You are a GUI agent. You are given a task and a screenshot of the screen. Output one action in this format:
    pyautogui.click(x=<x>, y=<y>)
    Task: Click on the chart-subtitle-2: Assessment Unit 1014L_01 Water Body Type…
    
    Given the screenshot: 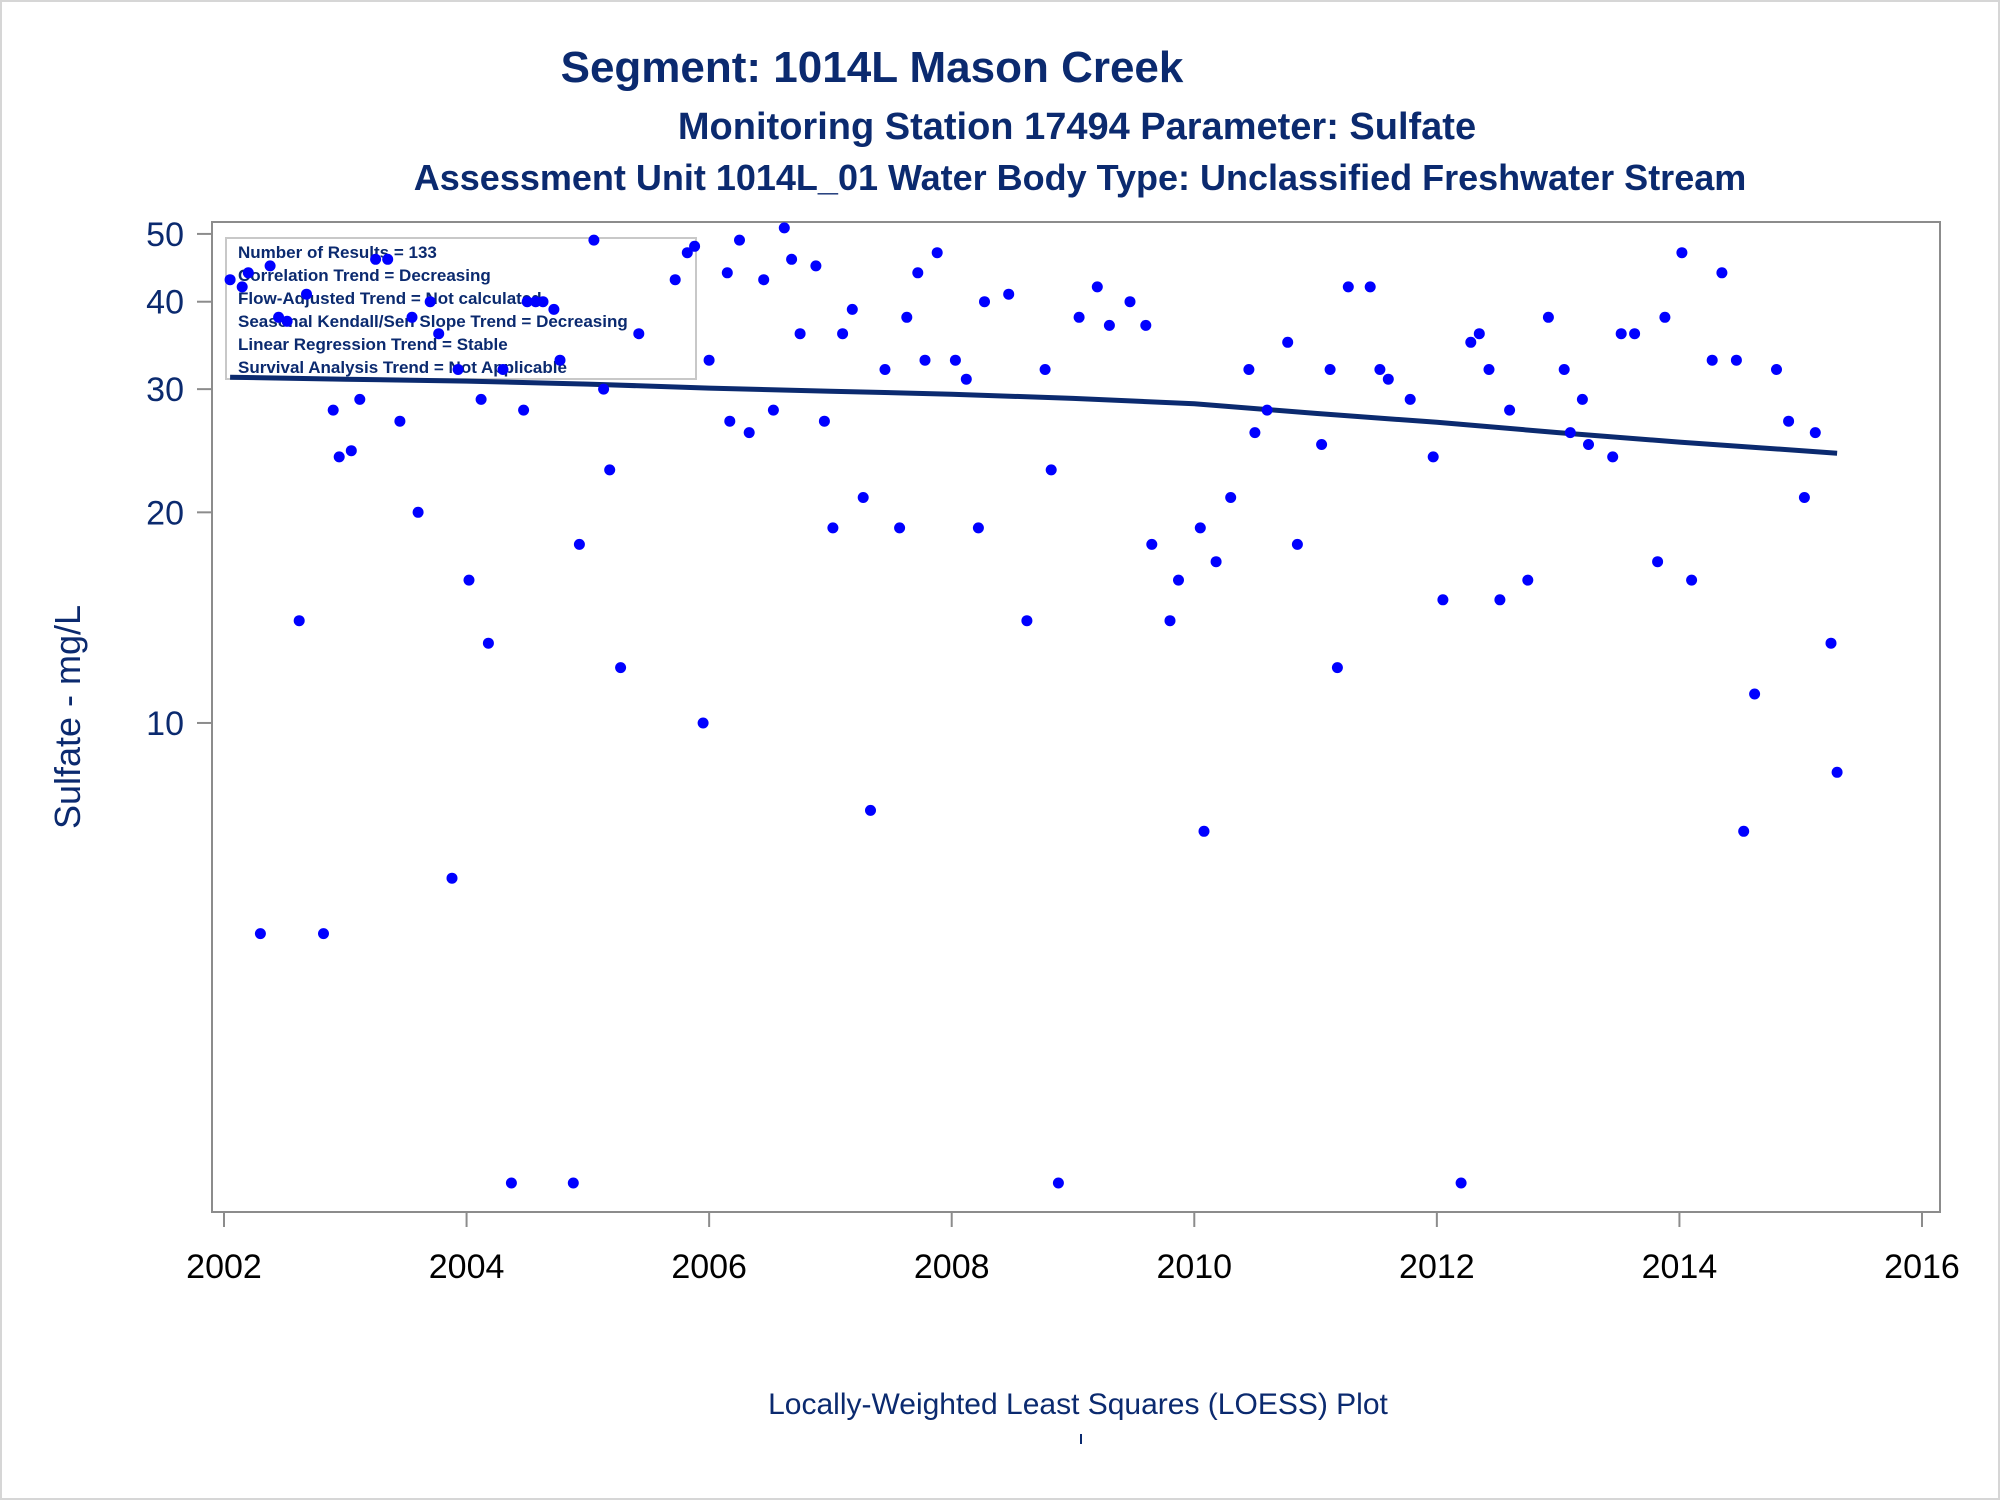 What is the action you would take?
    pyautogui.click(x=1080, y=177)
    